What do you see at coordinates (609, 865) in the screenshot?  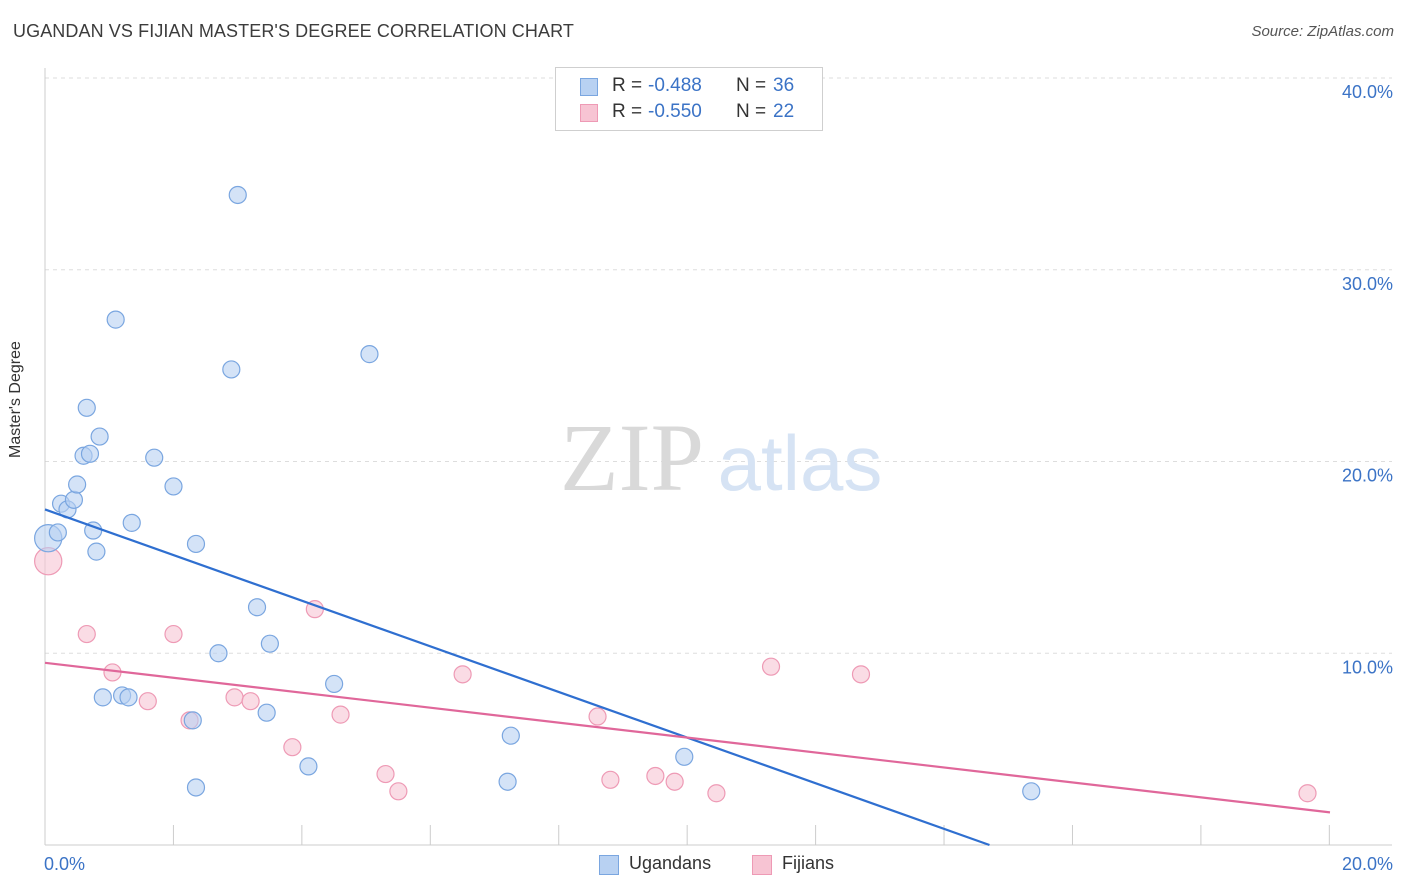 I see `bottom-legend-swatch-ugandans` at bounding box center [609, 865].